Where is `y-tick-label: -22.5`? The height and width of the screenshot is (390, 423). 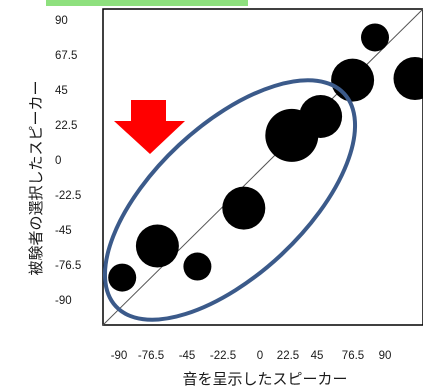 y-tick-label: -22.5 is located at coordinates (68, 196).